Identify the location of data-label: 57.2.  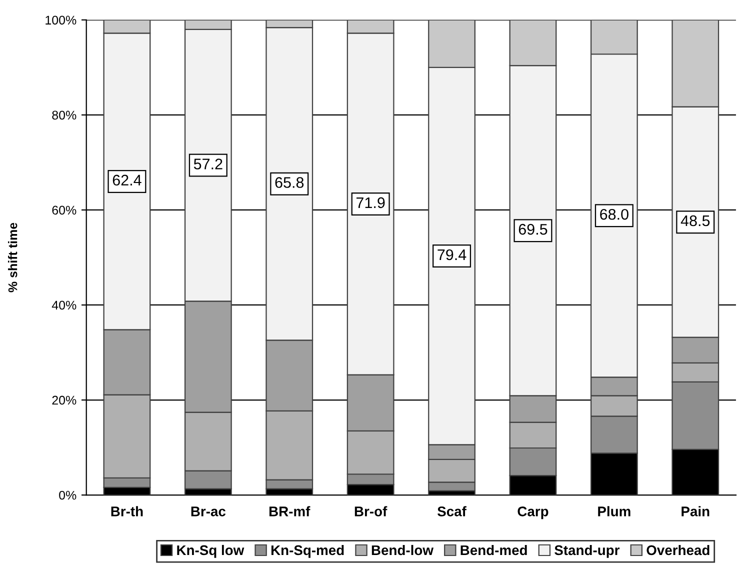
(208, 164).